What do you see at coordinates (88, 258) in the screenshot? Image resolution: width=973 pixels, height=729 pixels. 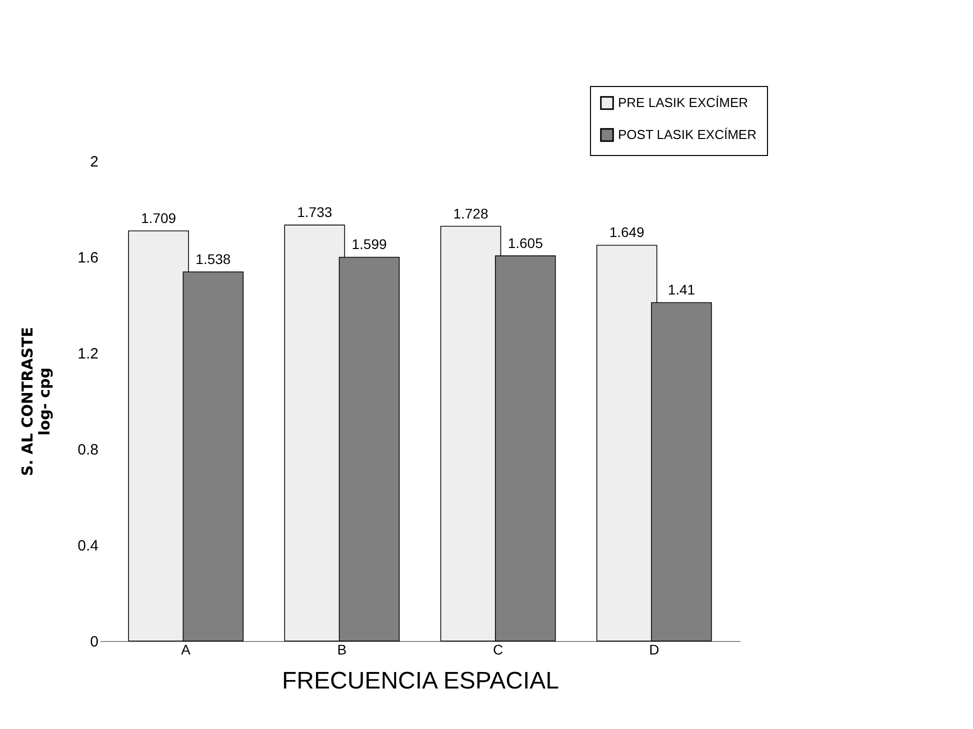 I see `y-tick-label: 1.6` at bounding box center [88, 258].